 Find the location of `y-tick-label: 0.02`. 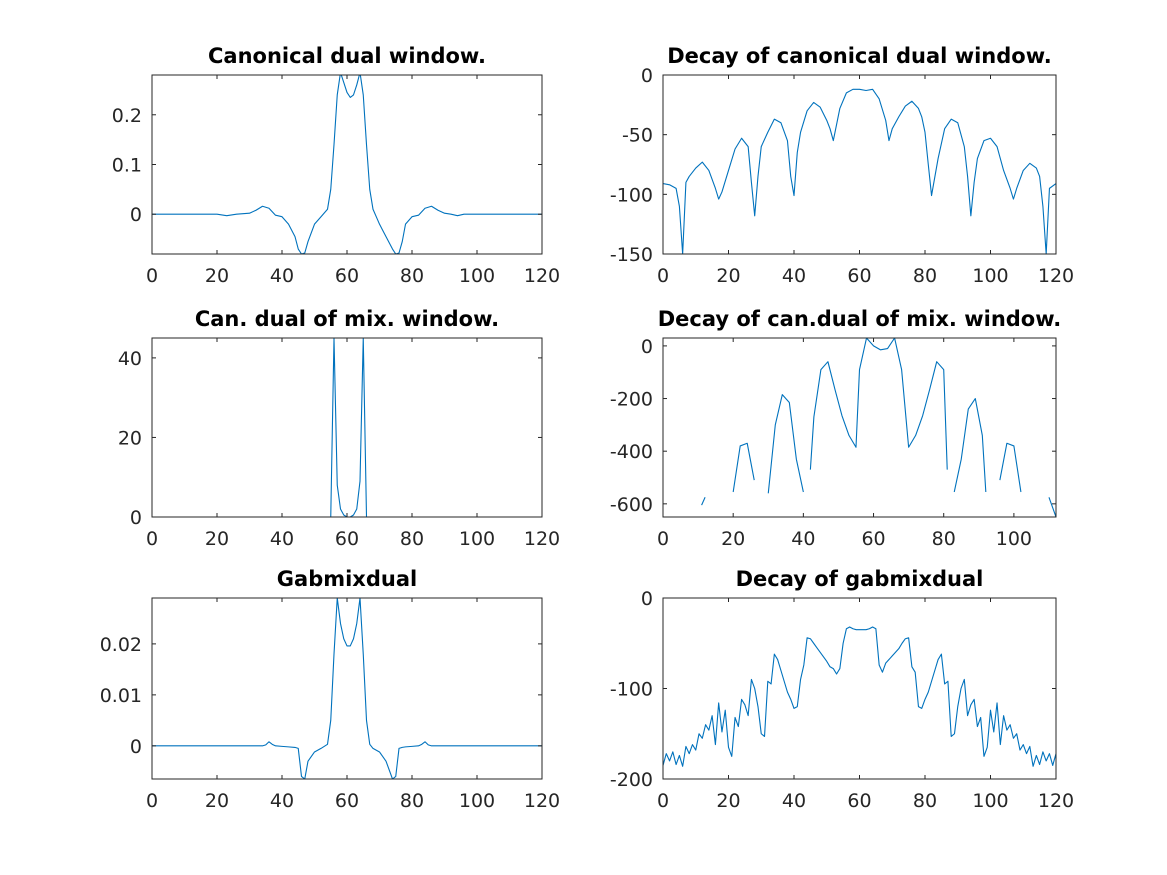

y-tick-label: 0.02 is located at coordinates (121, 645).